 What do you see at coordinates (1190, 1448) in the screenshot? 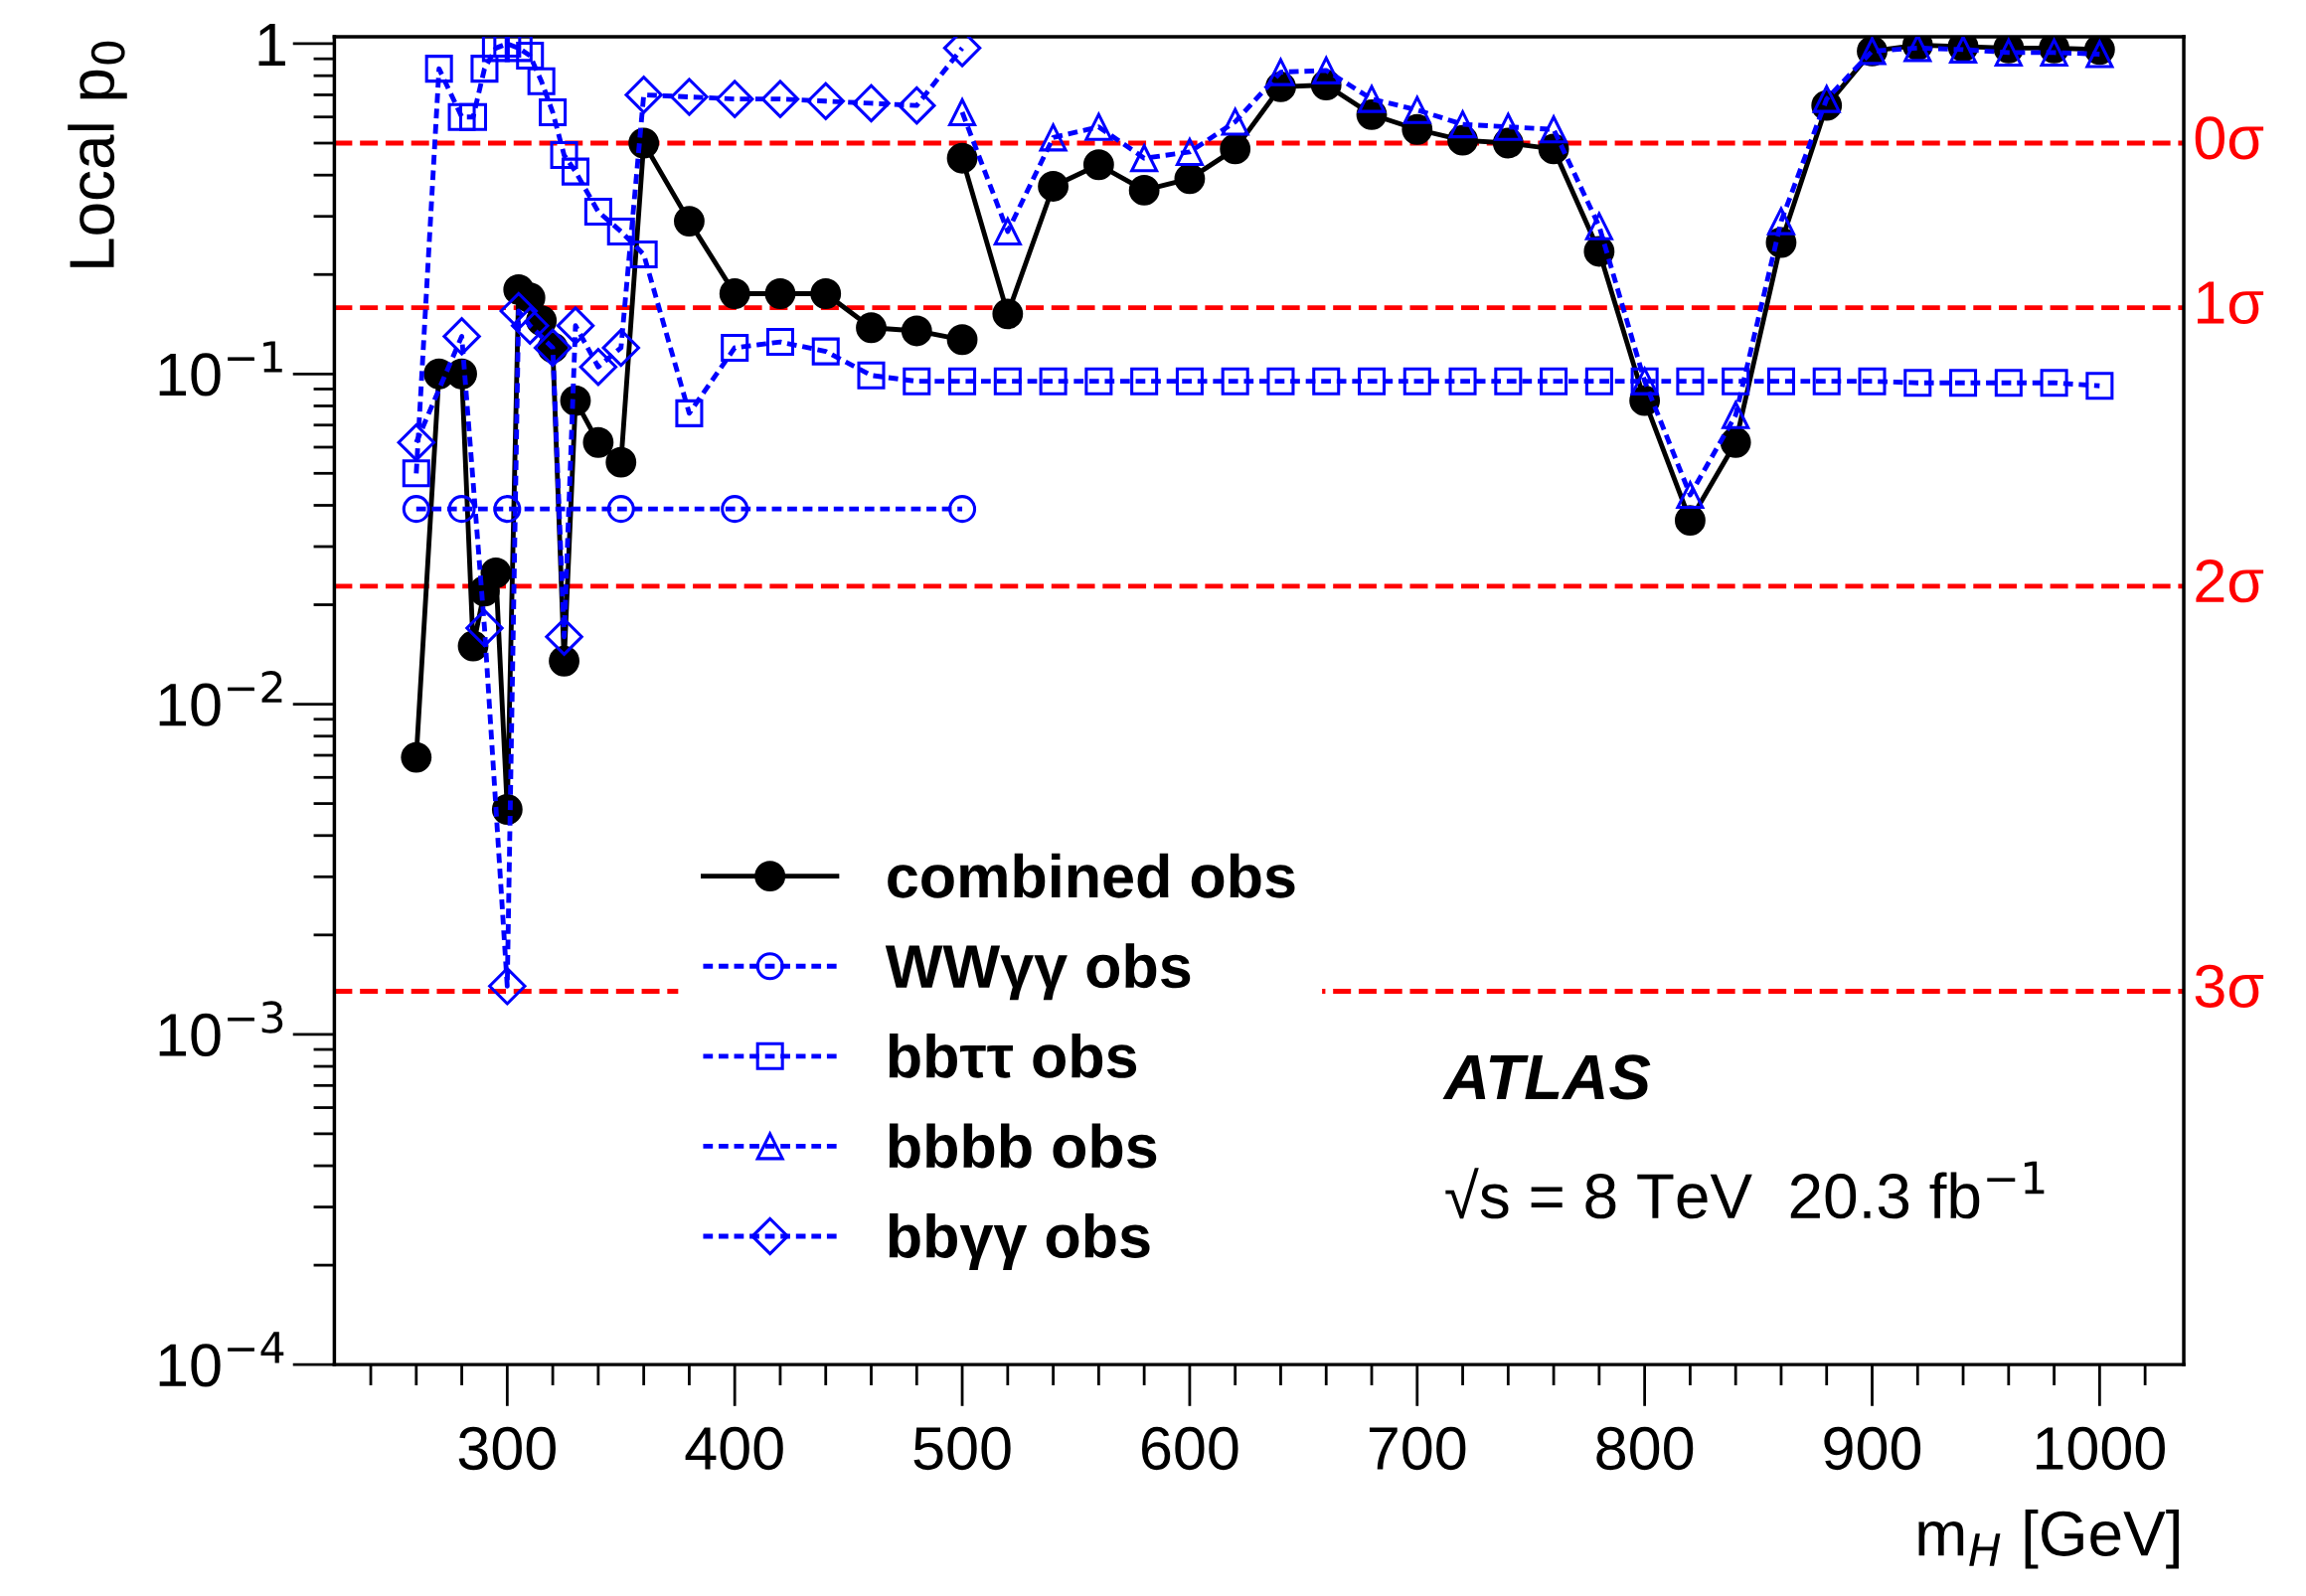
I see `x-tick-label: 600` at bounding box center [1190, 1448].